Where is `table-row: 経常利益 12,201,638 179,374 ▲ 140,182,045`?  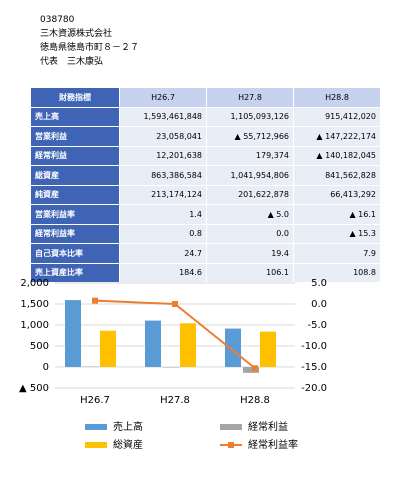 table-row: 経常利益 12,201,638 179,374 ▲ 140,182,045 is located at coordinates (205, 155).